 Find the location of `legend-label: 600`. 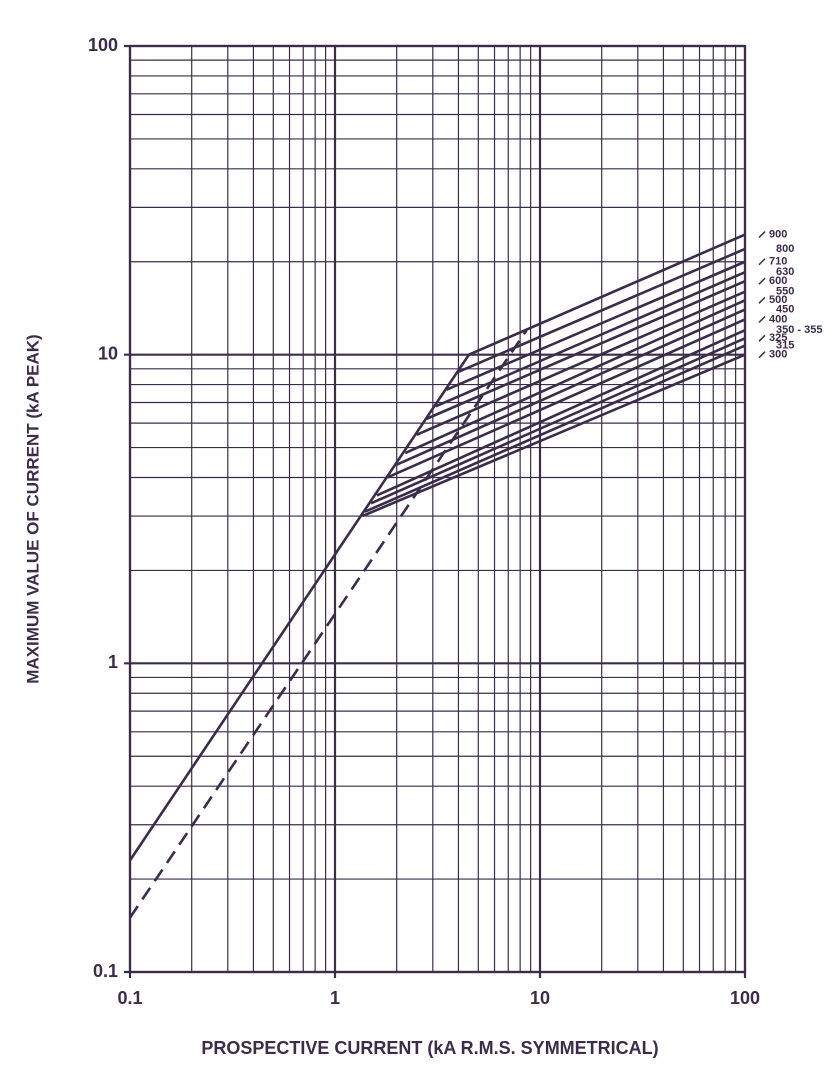

legend-label: 600 is located at coordinates (778, 281).